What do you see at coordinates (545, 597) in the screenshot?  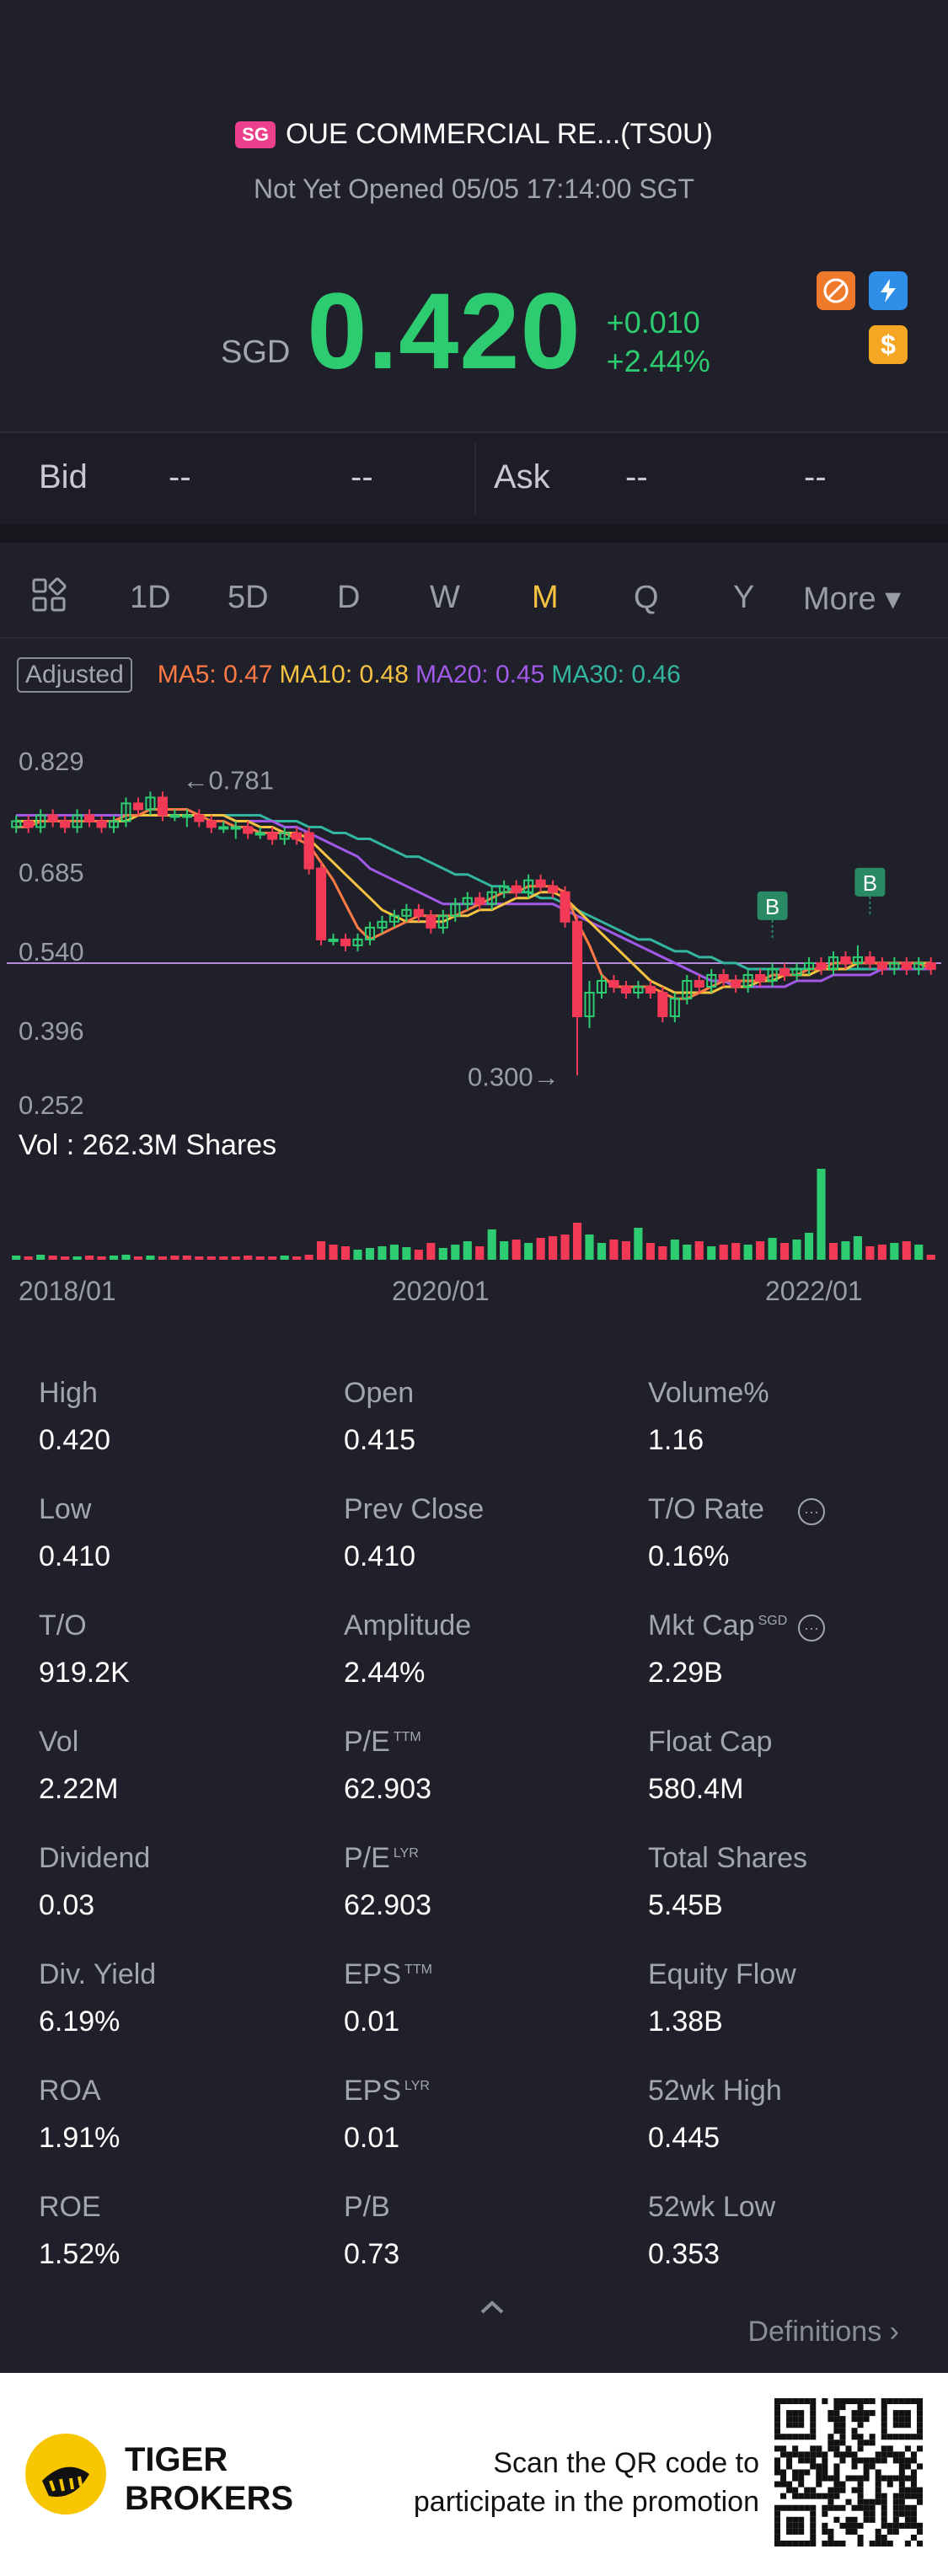 I see `tab-m: M` at bounding box center [545, 597].